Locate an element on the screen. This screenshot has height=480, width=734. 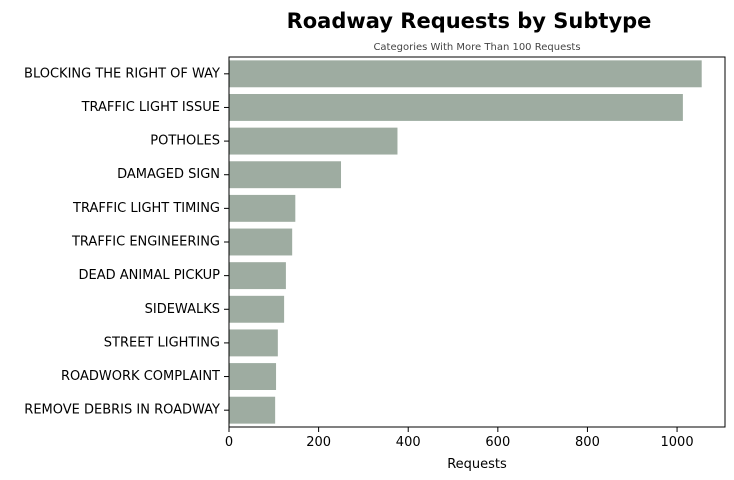
y-tick-label: TRAFFIC LIGHT ISSUE is located at coordinates (150, 107).